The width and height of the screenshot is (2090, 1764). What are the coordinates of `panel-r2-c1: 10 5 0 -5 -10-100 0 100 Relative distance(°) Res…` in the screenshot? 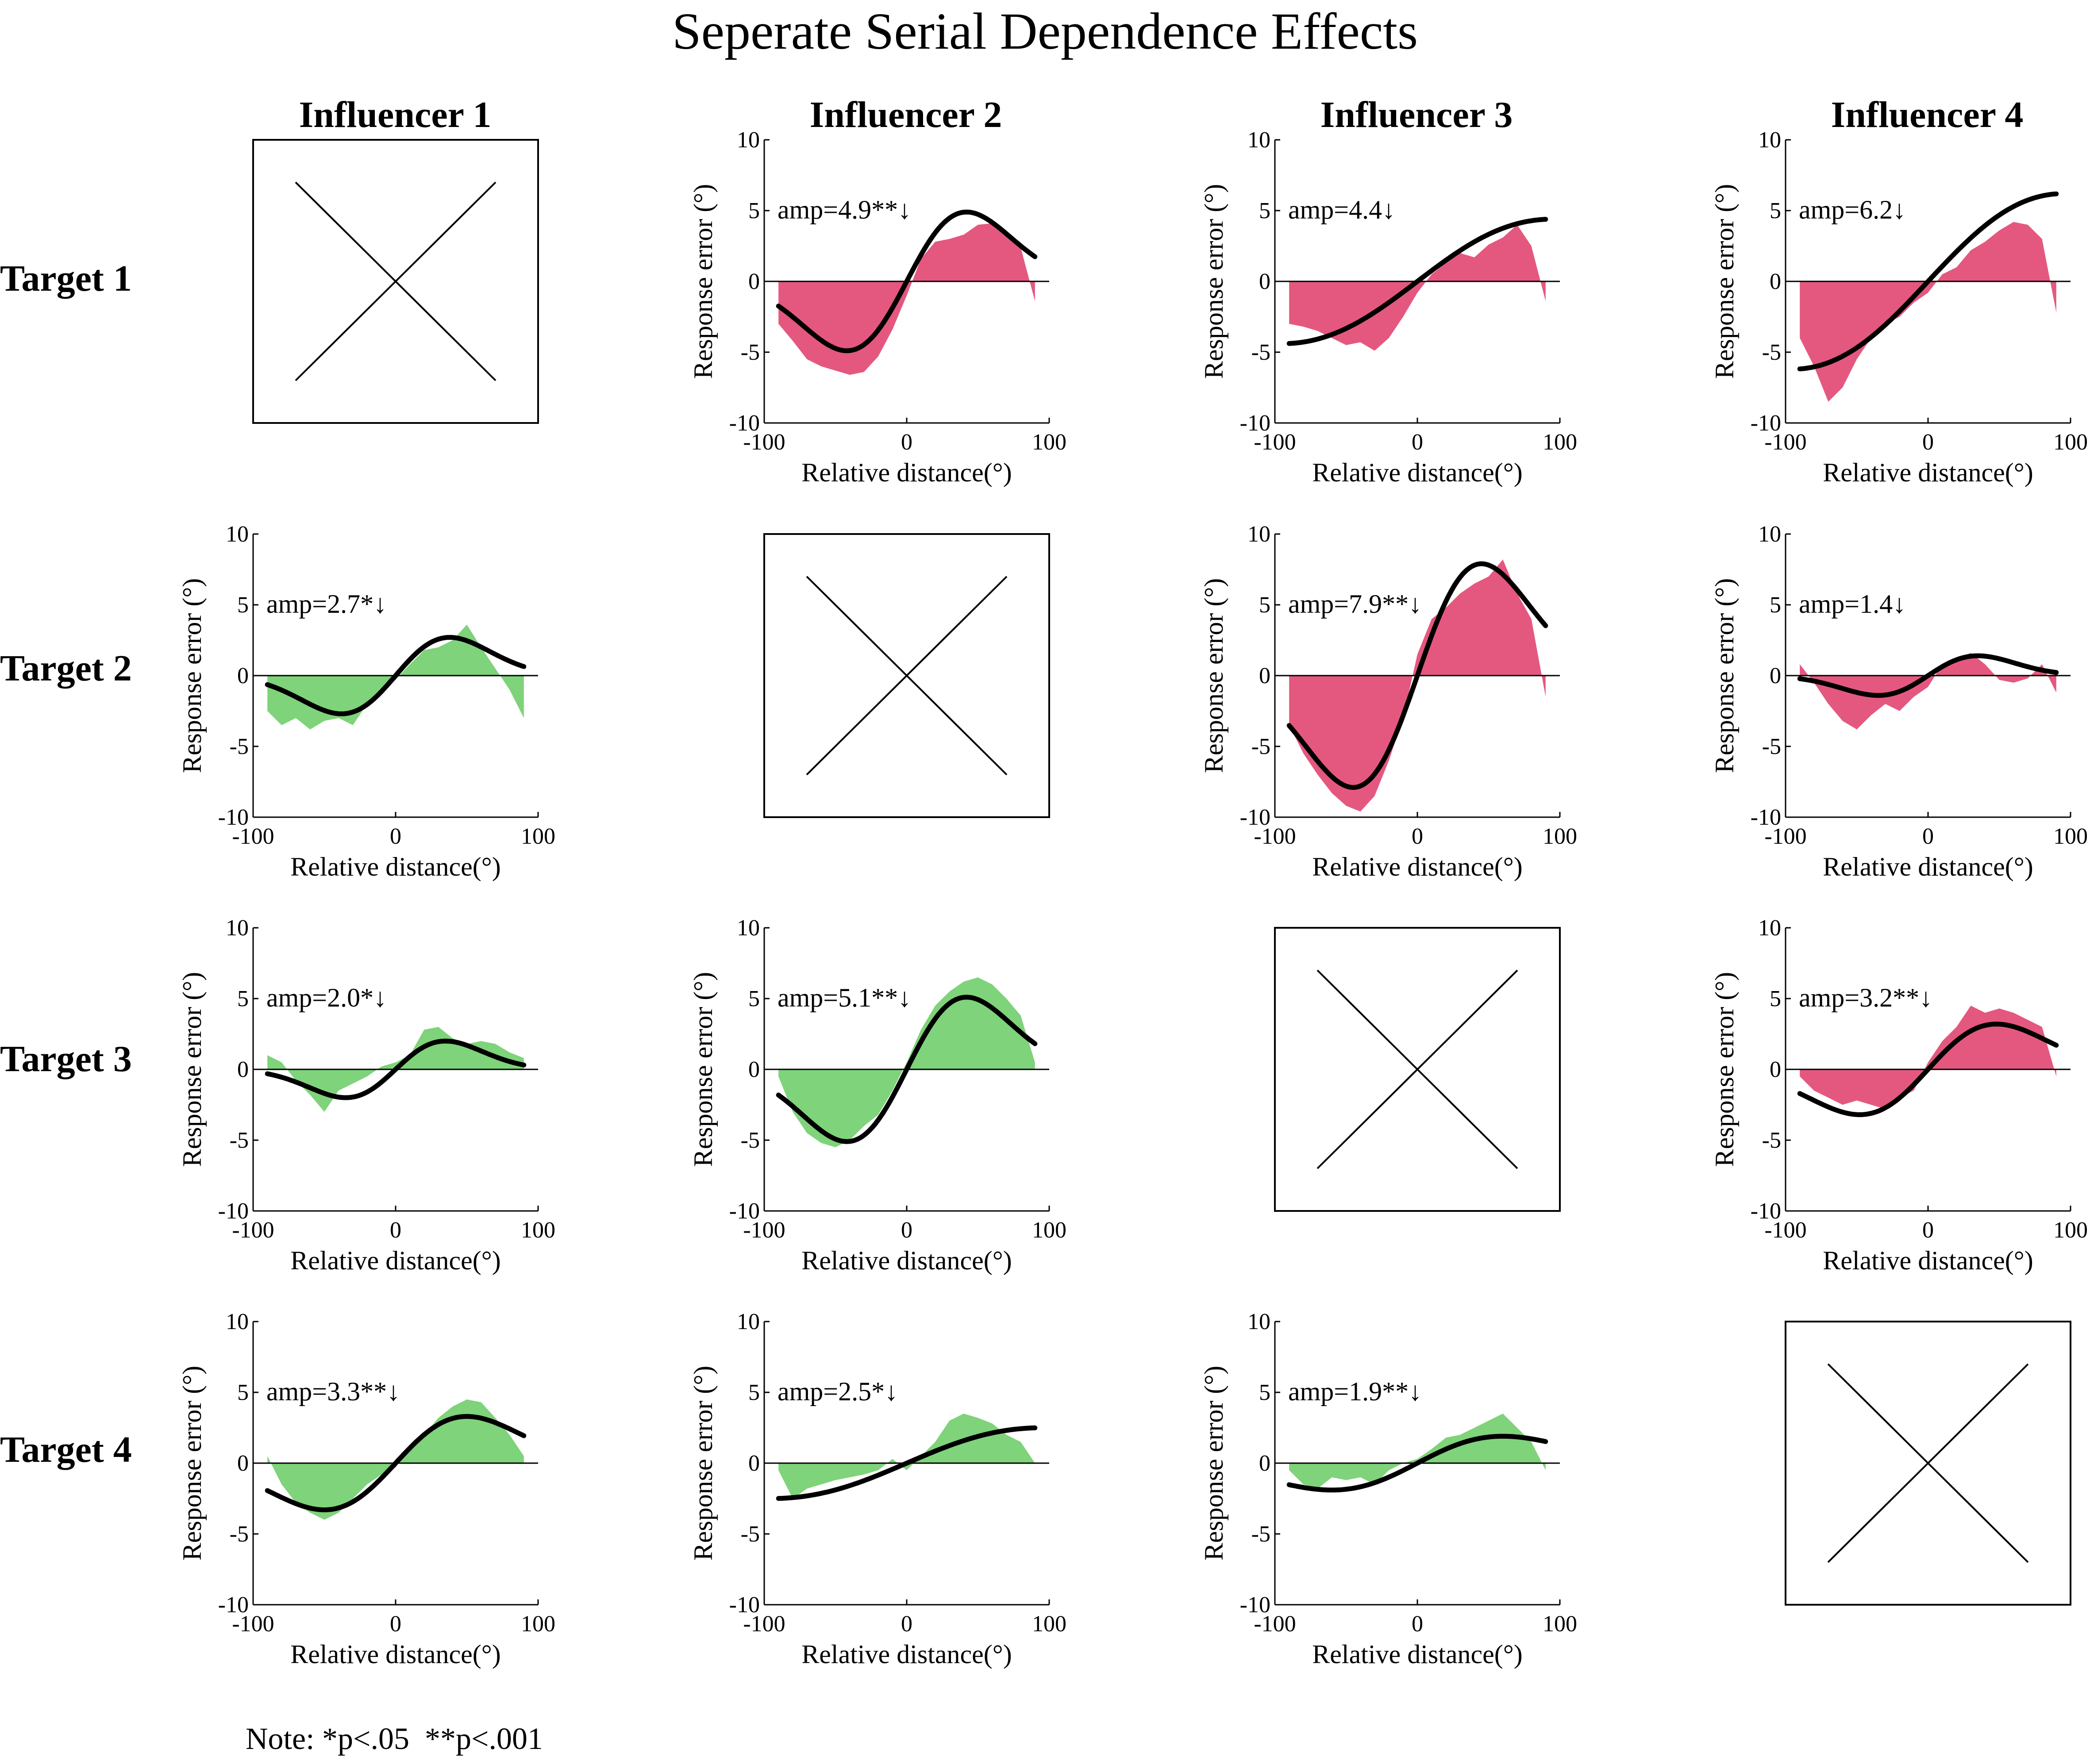 It's located at (366, 701).